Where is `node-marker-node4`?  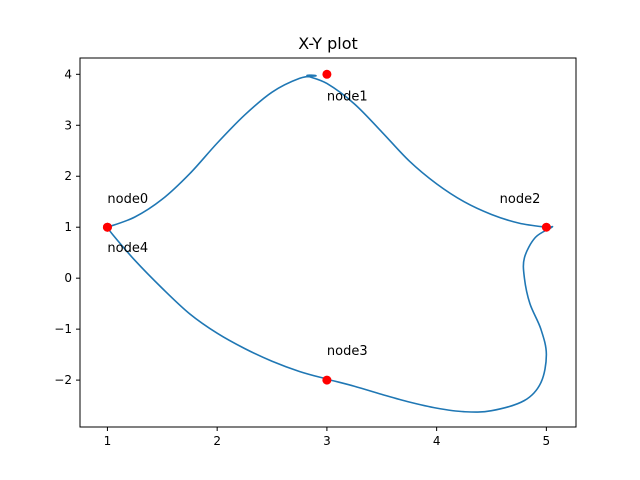
node-marker-node4 is located at coordinates (107, 227).